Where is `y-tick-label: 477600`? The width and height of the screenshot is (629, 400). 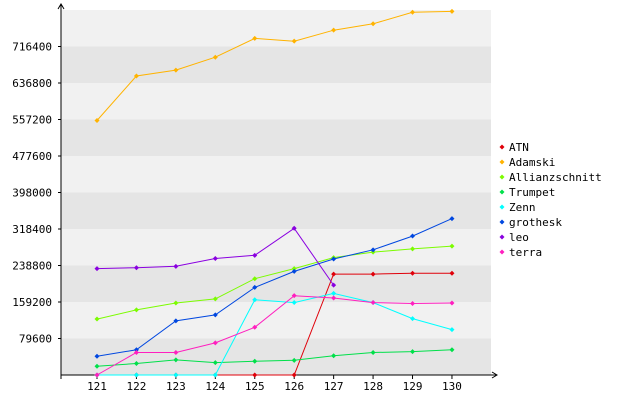
y-tick-label: 477600 is located at coordinates (32, 156).